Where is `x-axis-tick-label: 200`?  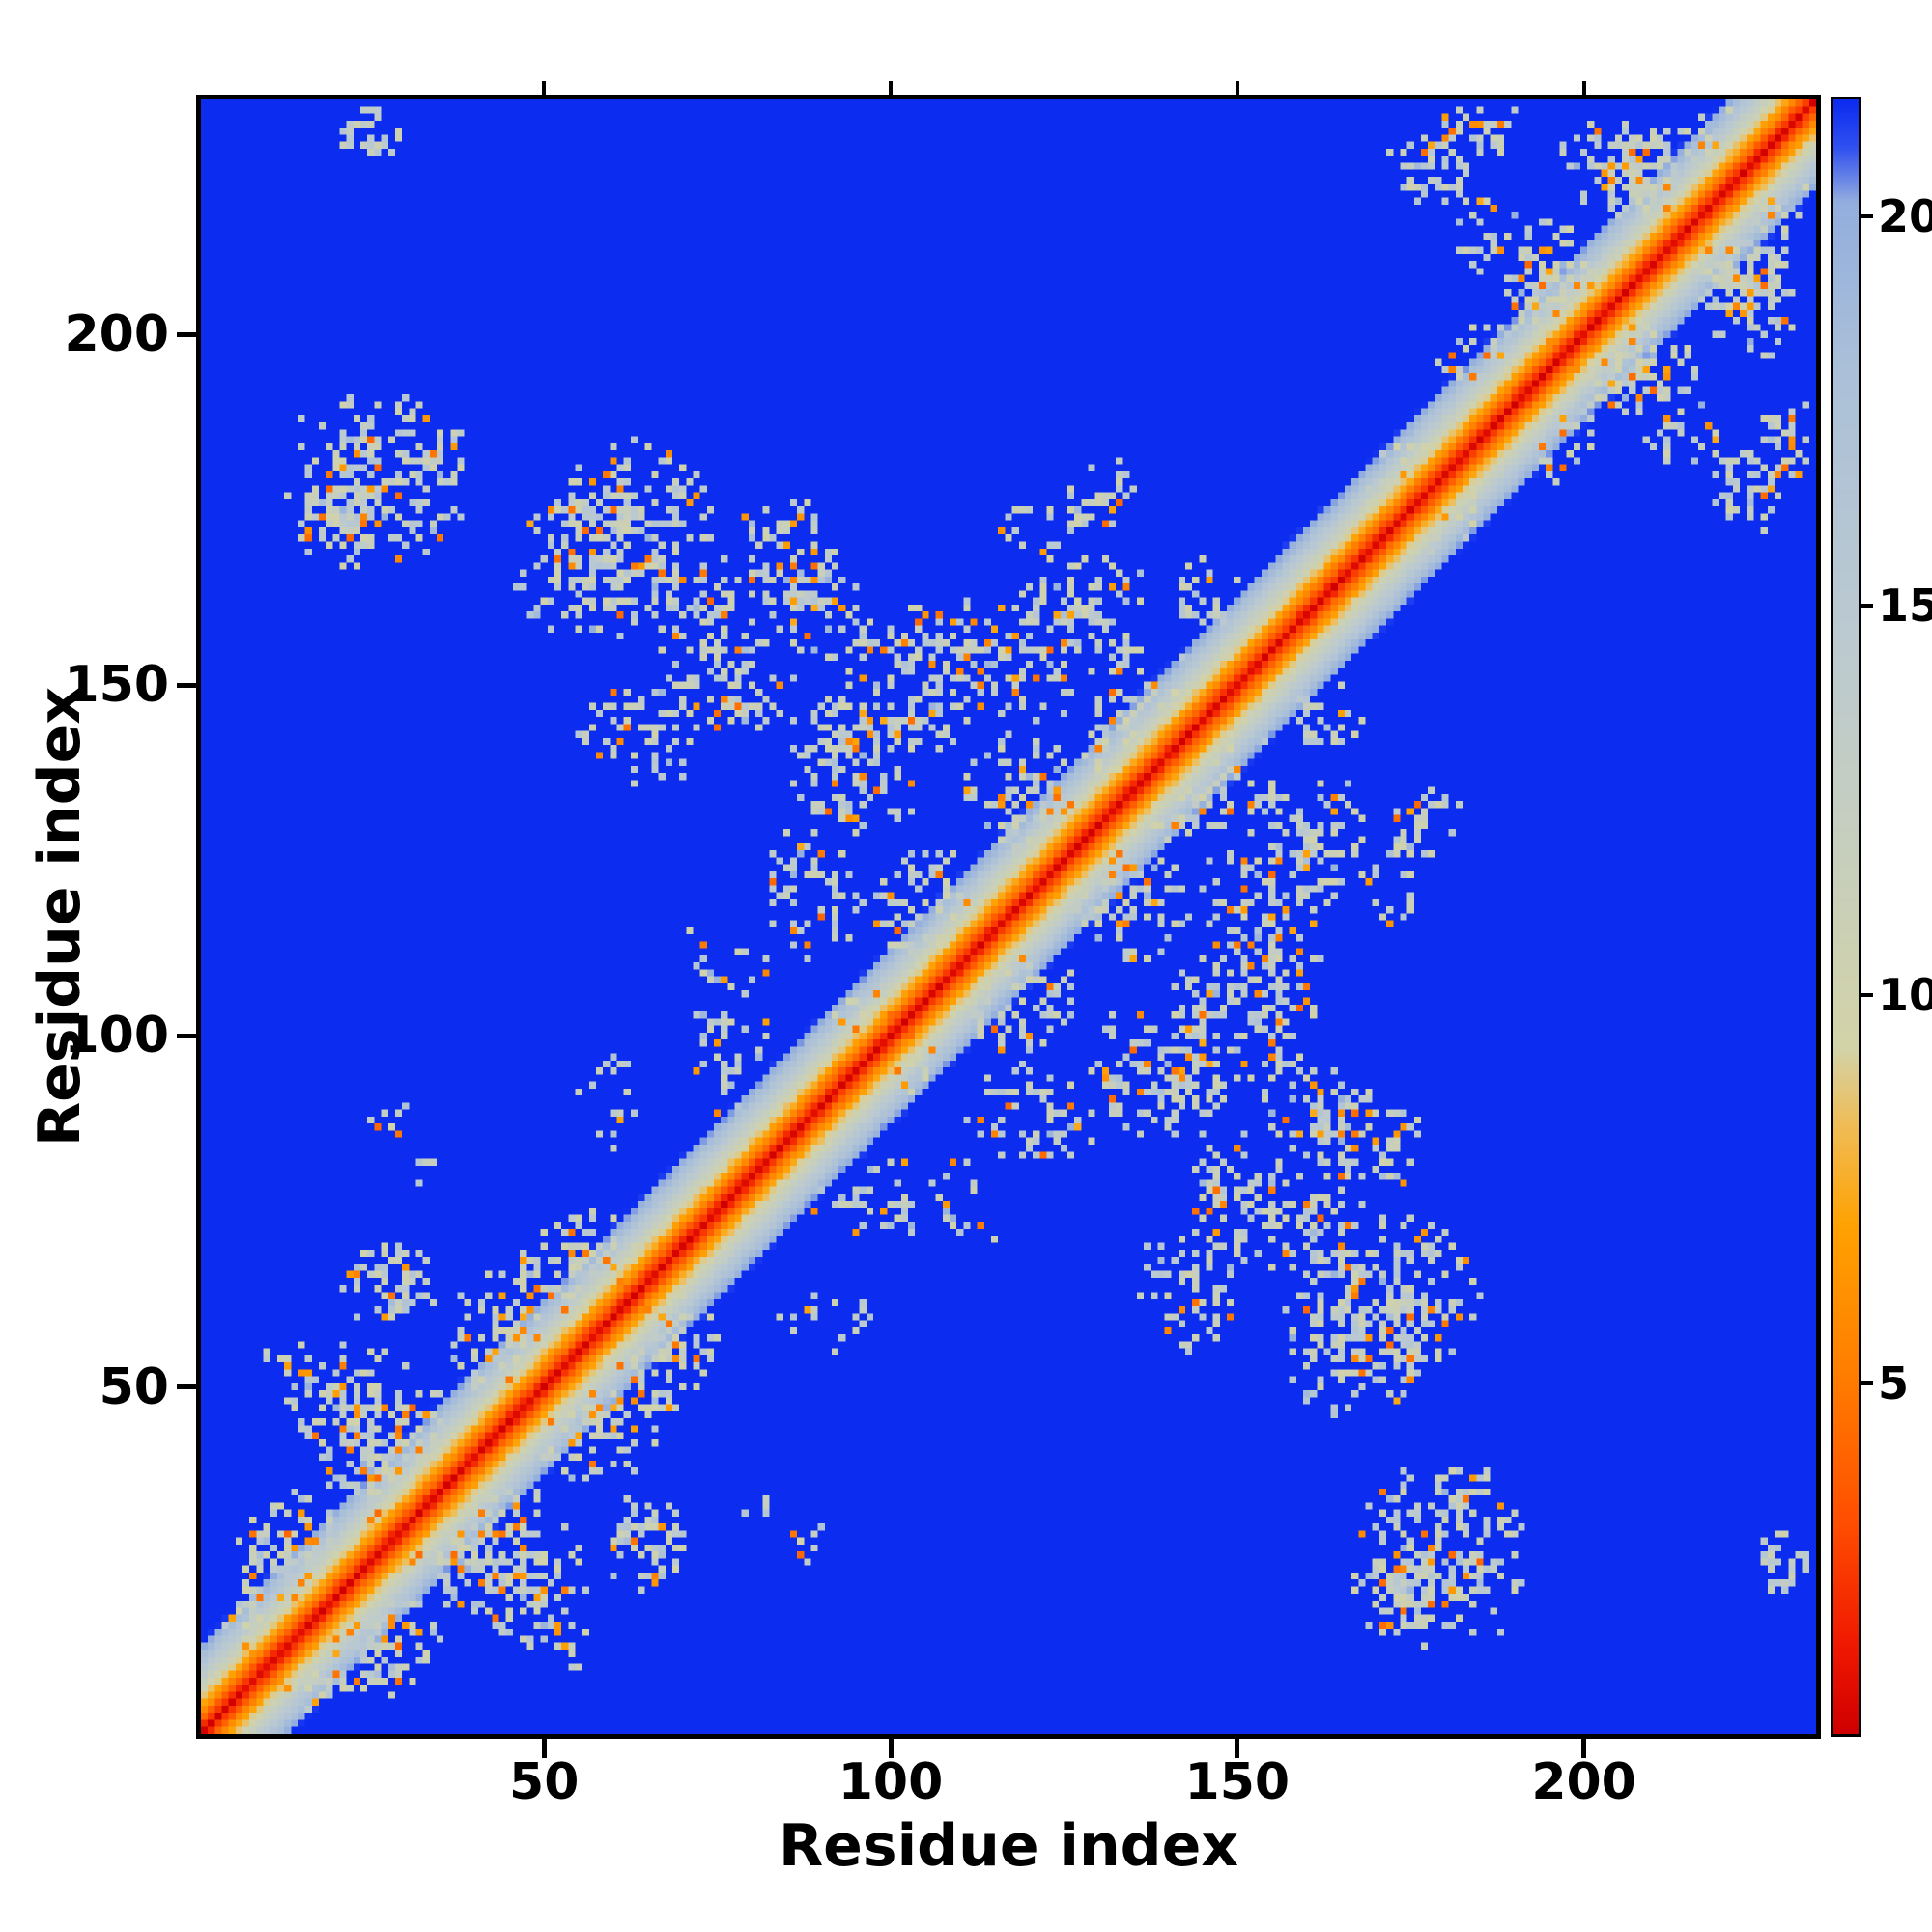
x-axis-tick-label: 200 is located at coordinates (1583, 1782).